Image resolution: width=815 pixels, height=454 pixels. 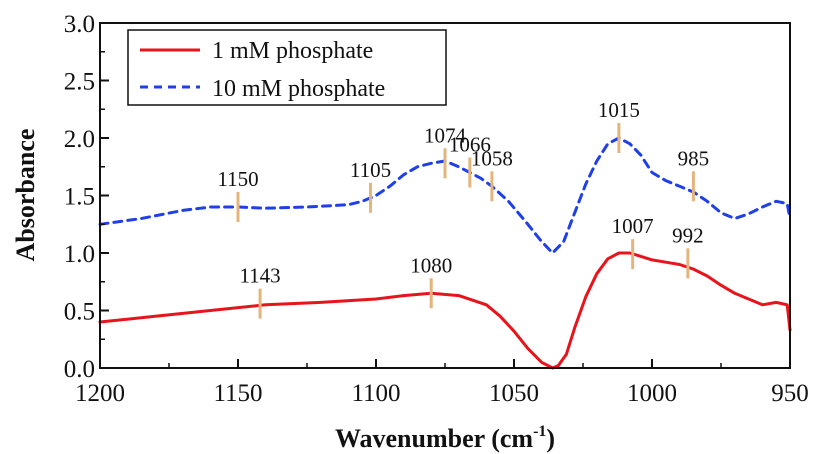 What do you see at coordinates (292, 51) in the screenshot?
I see `legend-label-1mm: 1 mM phosphate` at bounding box center [292, 51].